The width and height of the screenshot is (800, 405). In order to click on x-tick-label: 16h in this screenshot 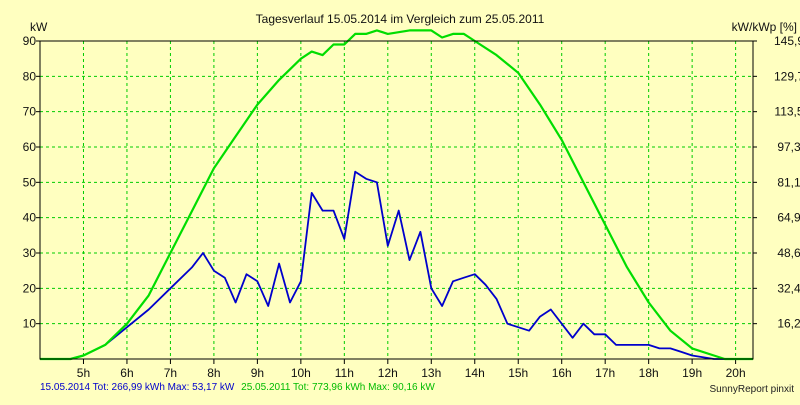, I will do `click(562, 373)`.